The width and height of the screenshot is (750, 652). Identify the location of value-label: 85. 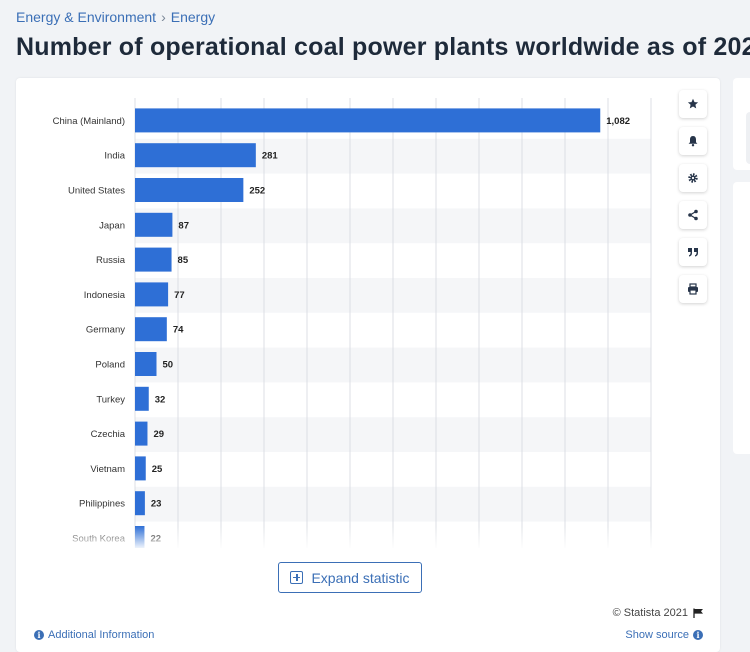
(183, 260).